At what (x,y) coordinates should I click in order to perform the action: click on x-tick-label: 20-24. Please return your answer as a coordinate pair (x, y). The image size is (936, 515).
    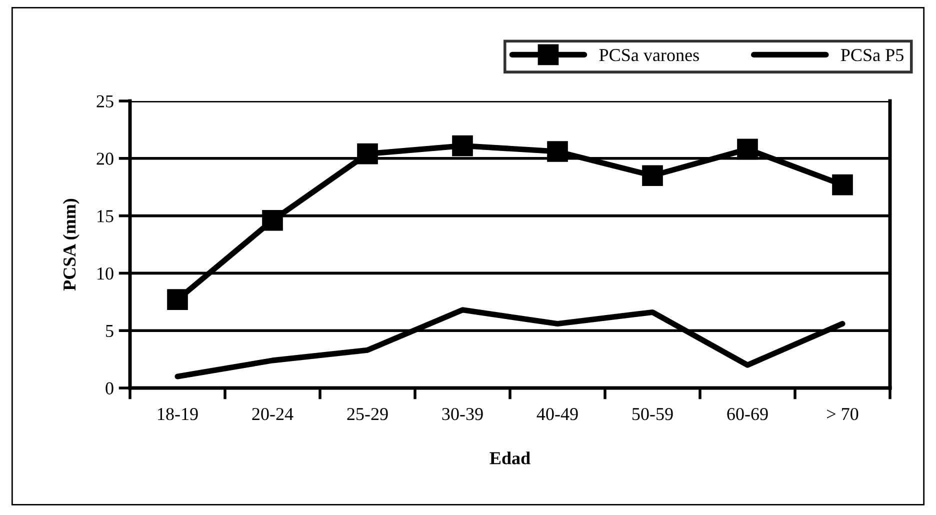
    Looking at the image, I should click on (273, 414).